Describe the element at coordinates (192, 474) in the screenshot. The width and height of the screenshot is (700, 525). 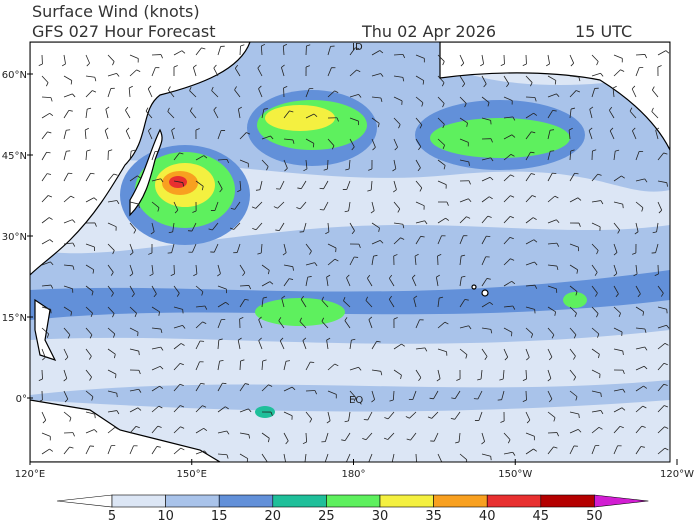
I see `lon-label: 150°E` at that location.